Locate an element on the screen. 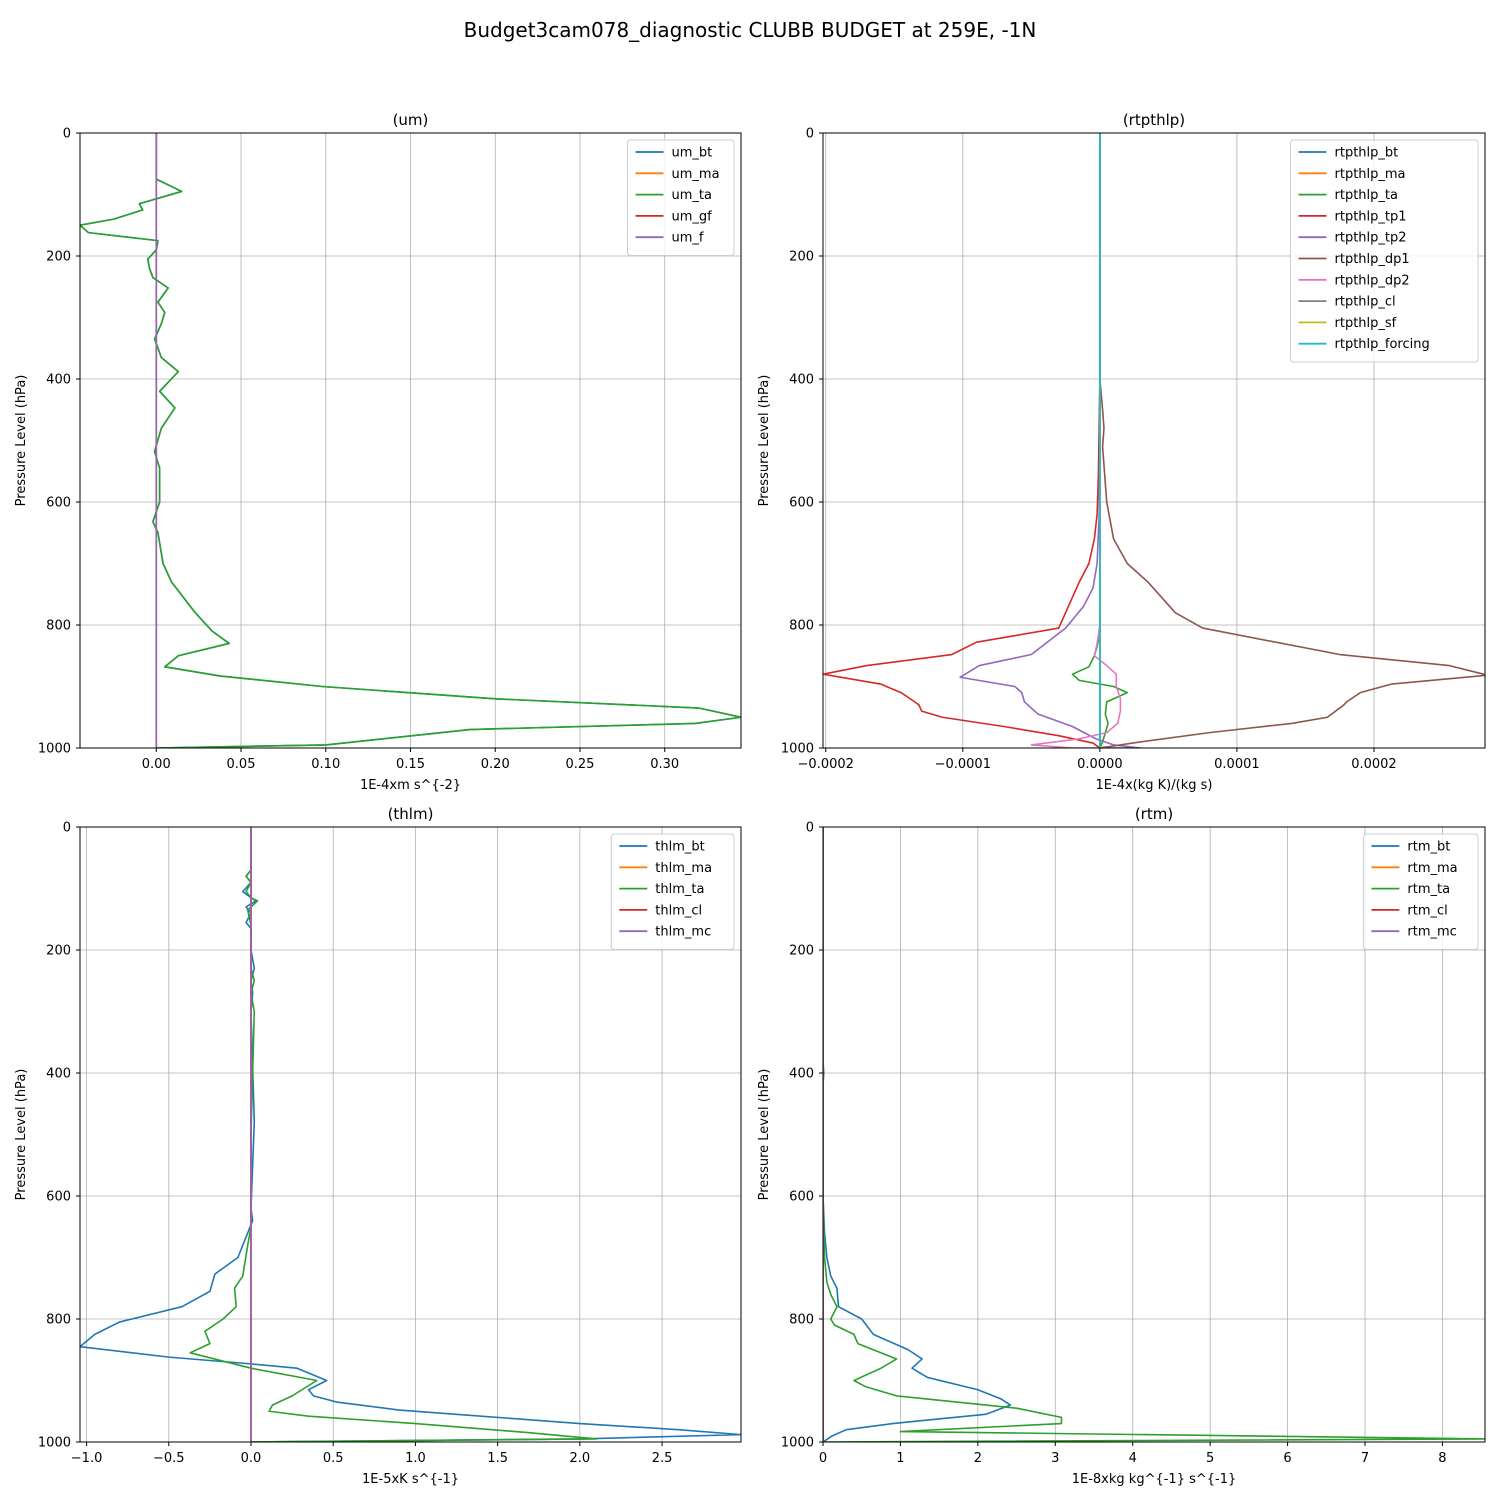 This screenshot has width=1500, height=1500. legend-box is located at coordinates (672, 891).